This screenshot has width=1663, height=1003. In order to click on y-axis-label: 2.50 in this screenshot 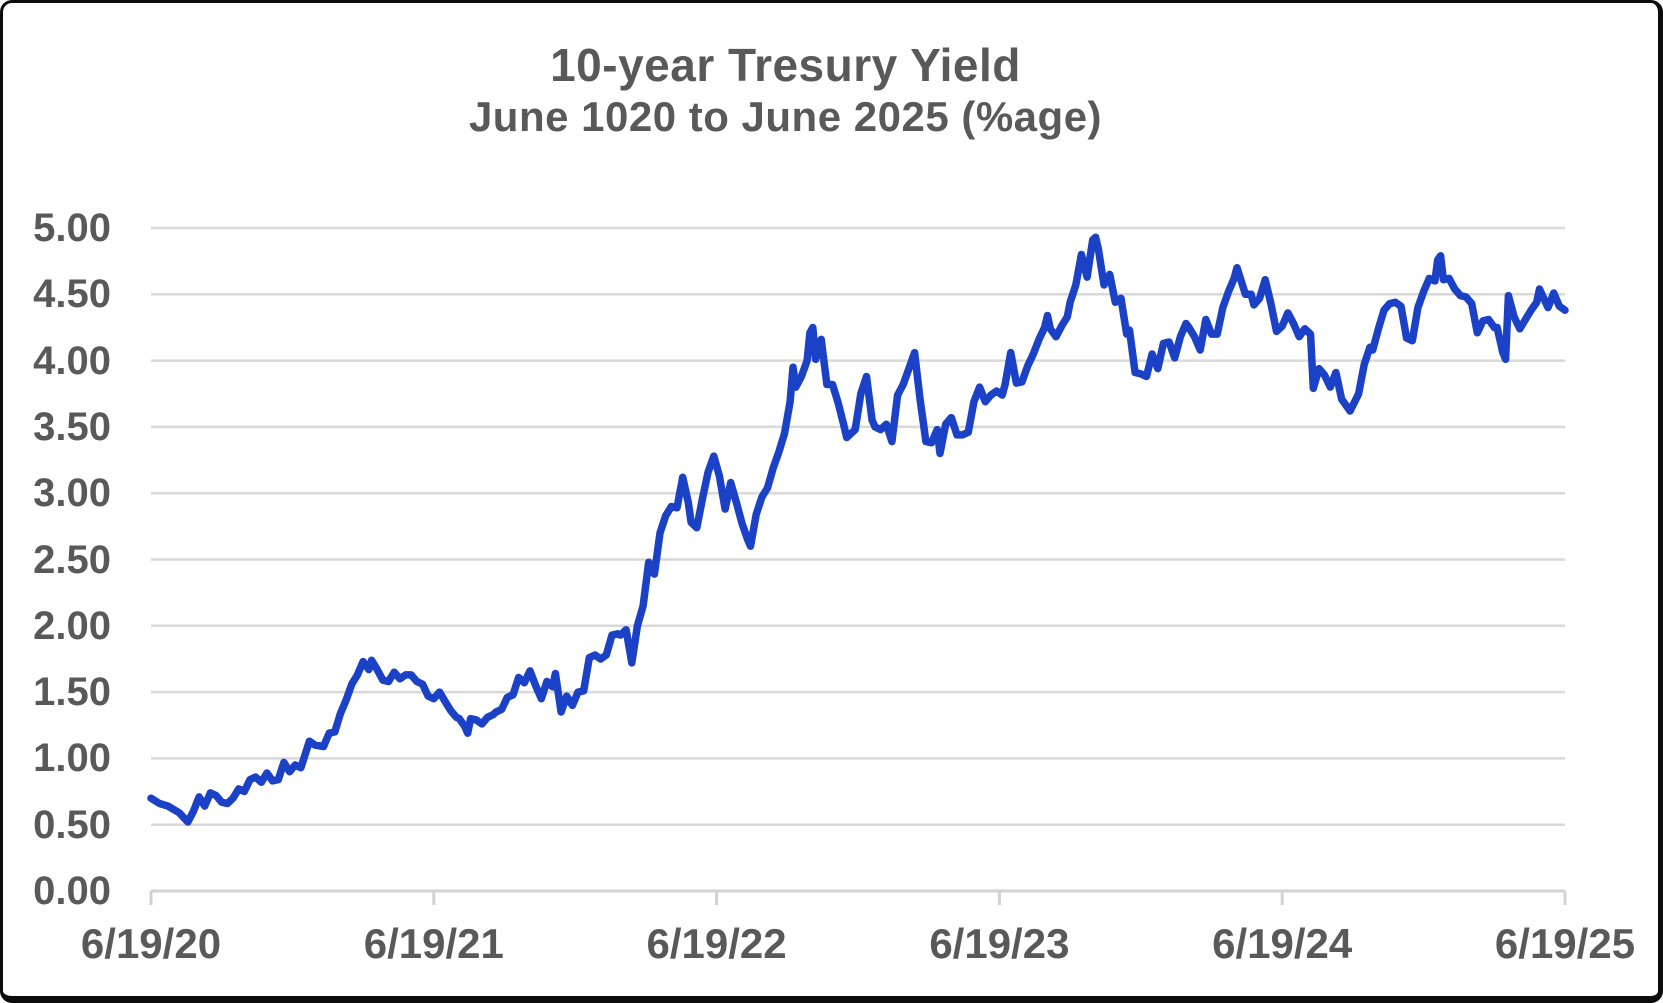, I will do `click(72, 559)`.